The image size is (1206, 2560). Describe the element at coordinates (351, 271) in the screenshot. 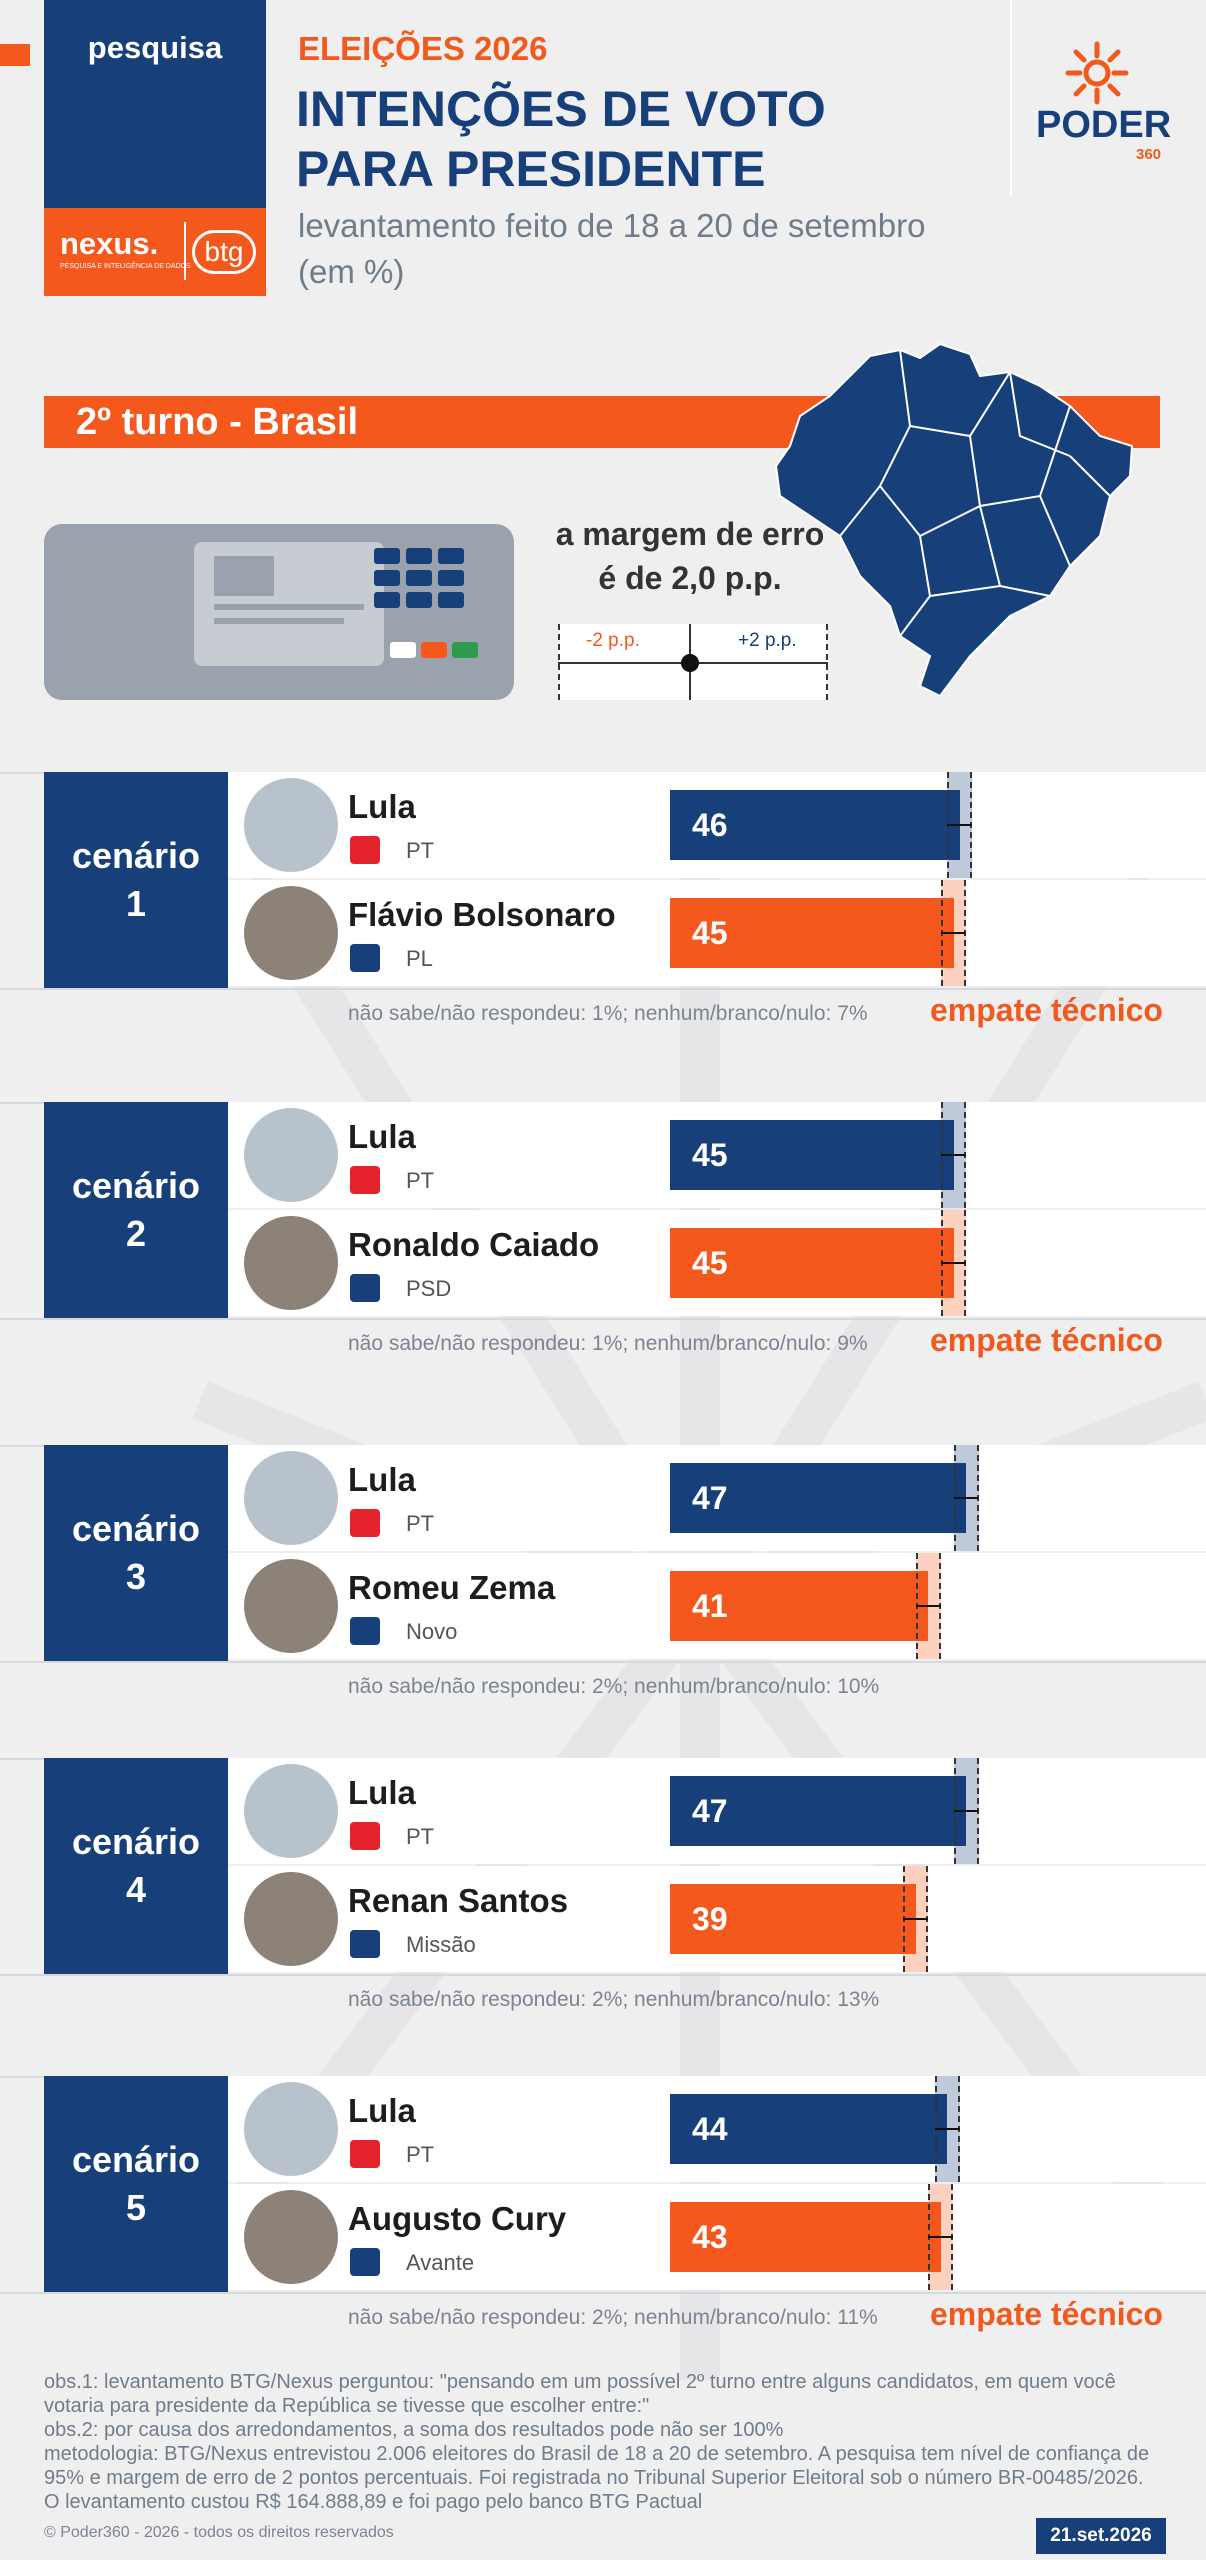

I see `header-subtitle-line2: (em %)` at that location.